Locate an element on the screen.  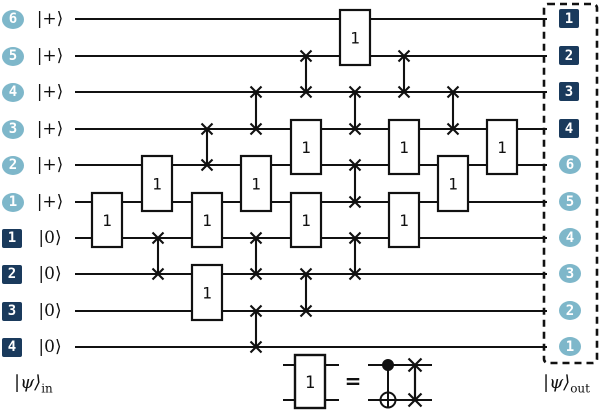
qubit-badge-right-2: 2 is located at coordinates (569, 55).